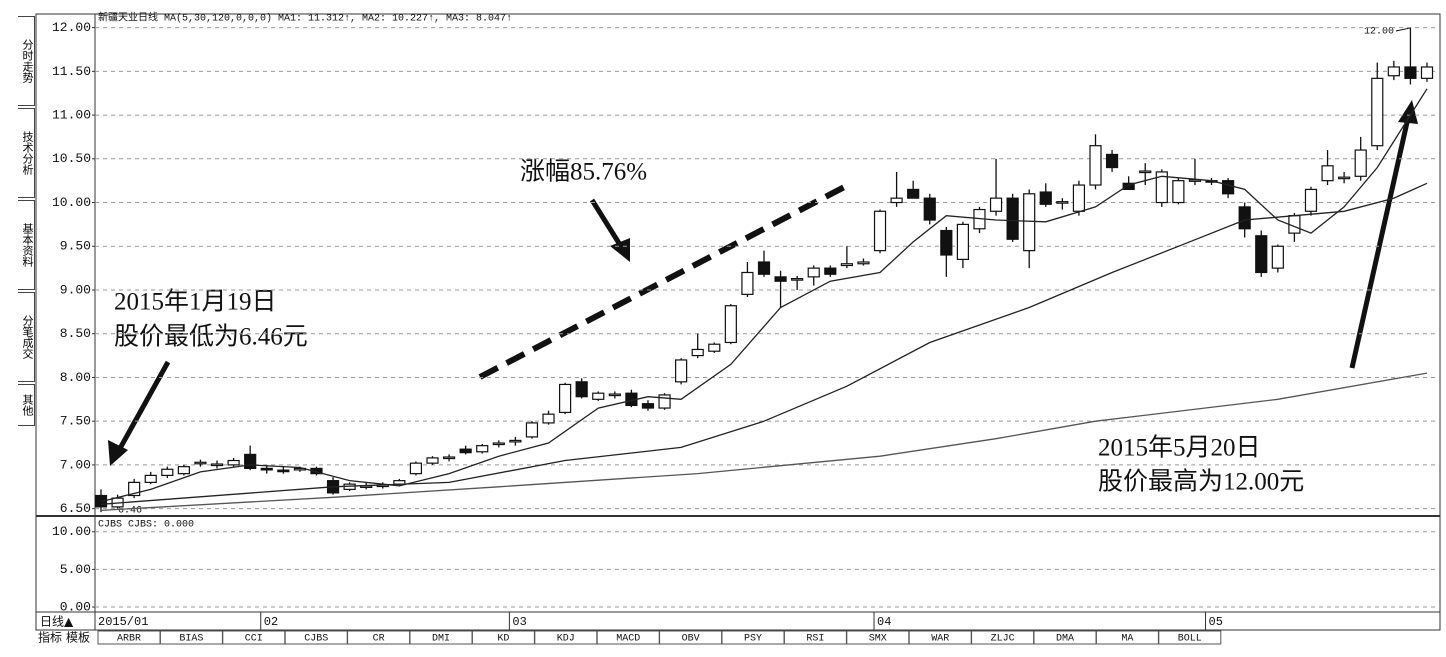 The width and height of the screenshot is (1446, 657). What do you see at coordinates (254, 639) in the screenshot?
I see `tab: CCI` at bounding box center [254, 639].